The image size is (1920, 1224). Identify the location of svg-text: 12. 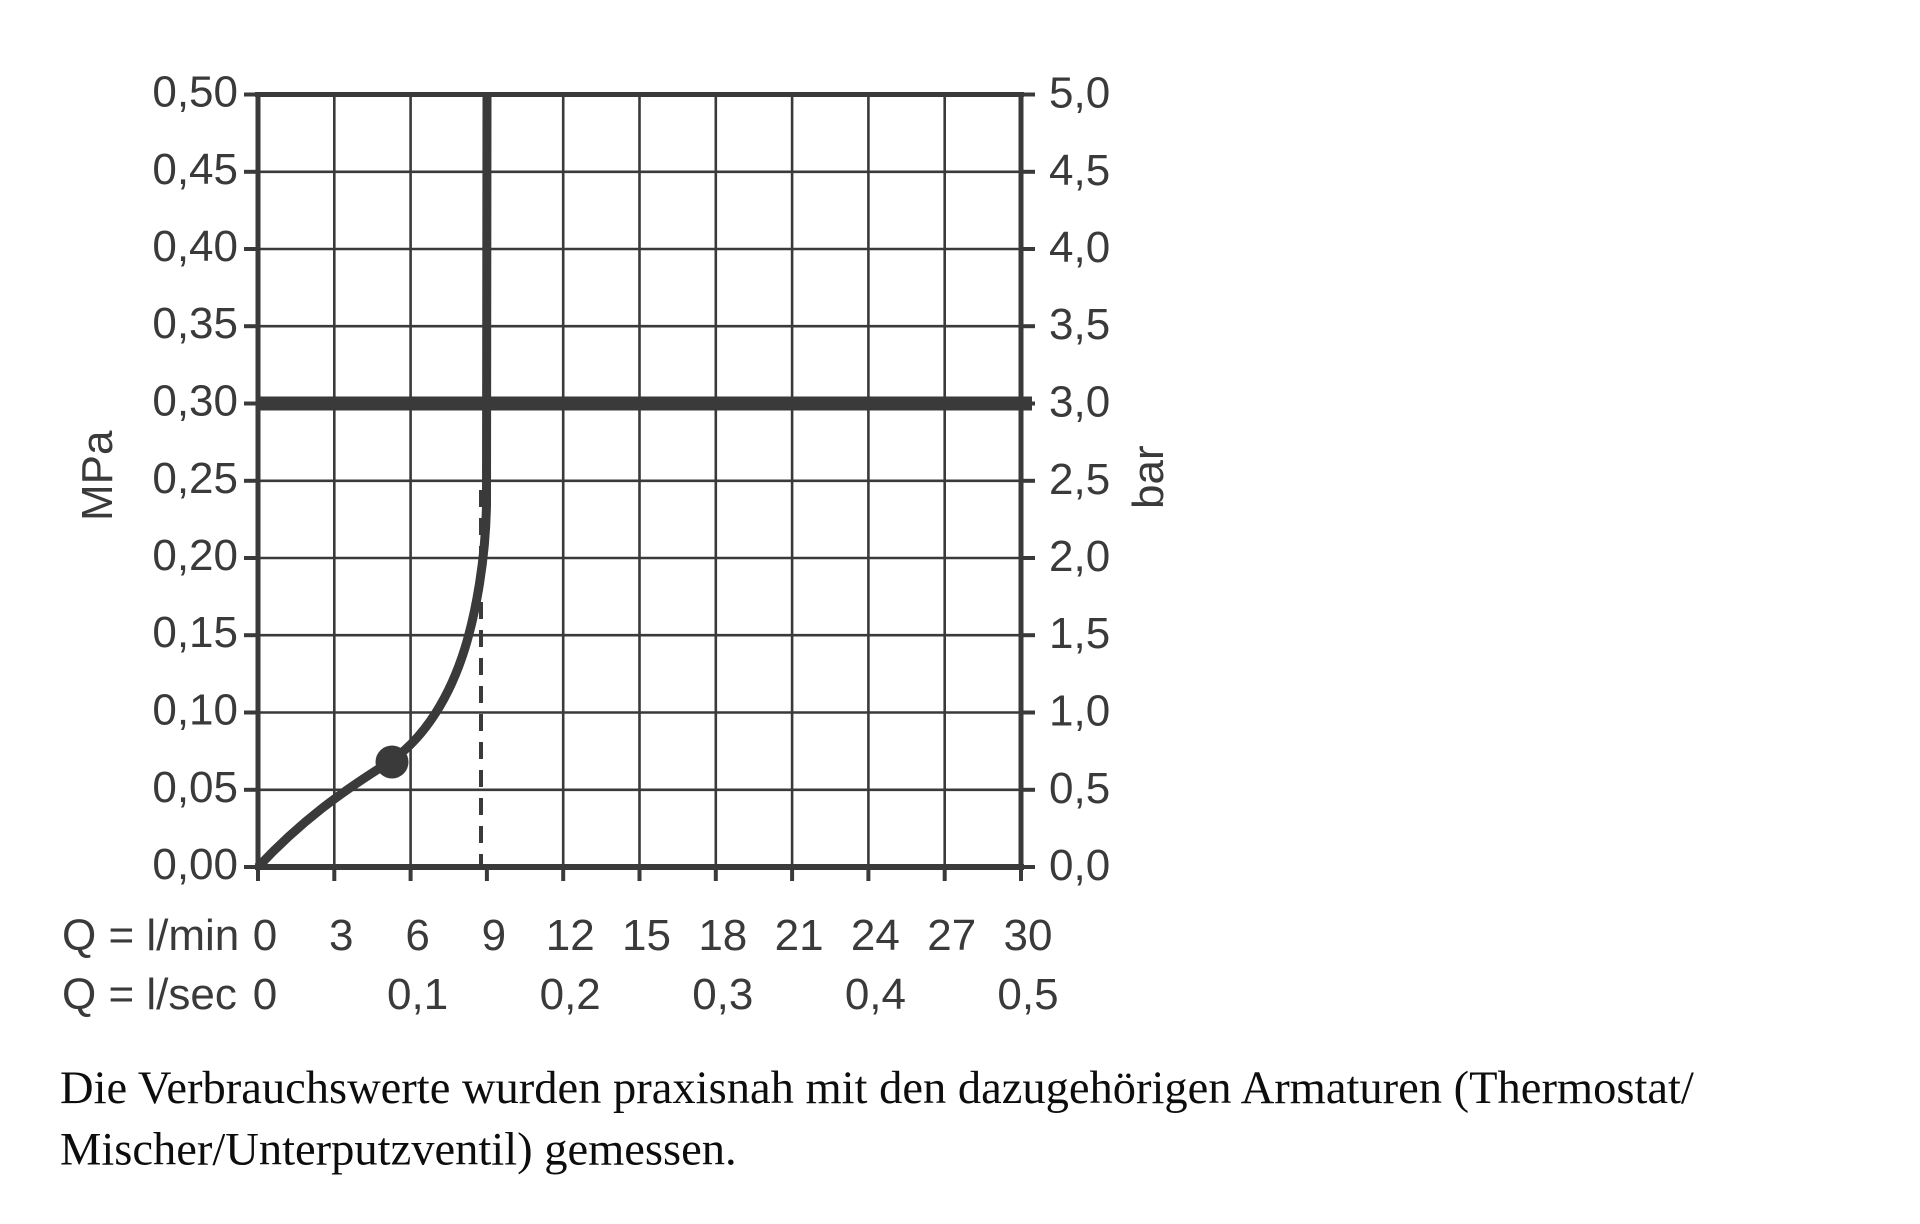
(570, 935).